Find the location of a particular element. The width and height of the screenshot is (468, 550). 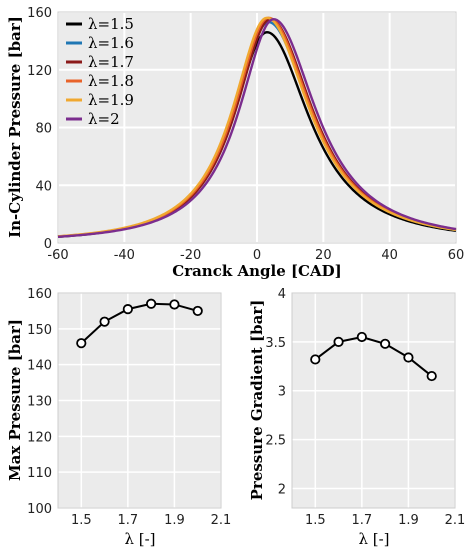

y-tick-label: 40 is located at coordinates (43, 186).